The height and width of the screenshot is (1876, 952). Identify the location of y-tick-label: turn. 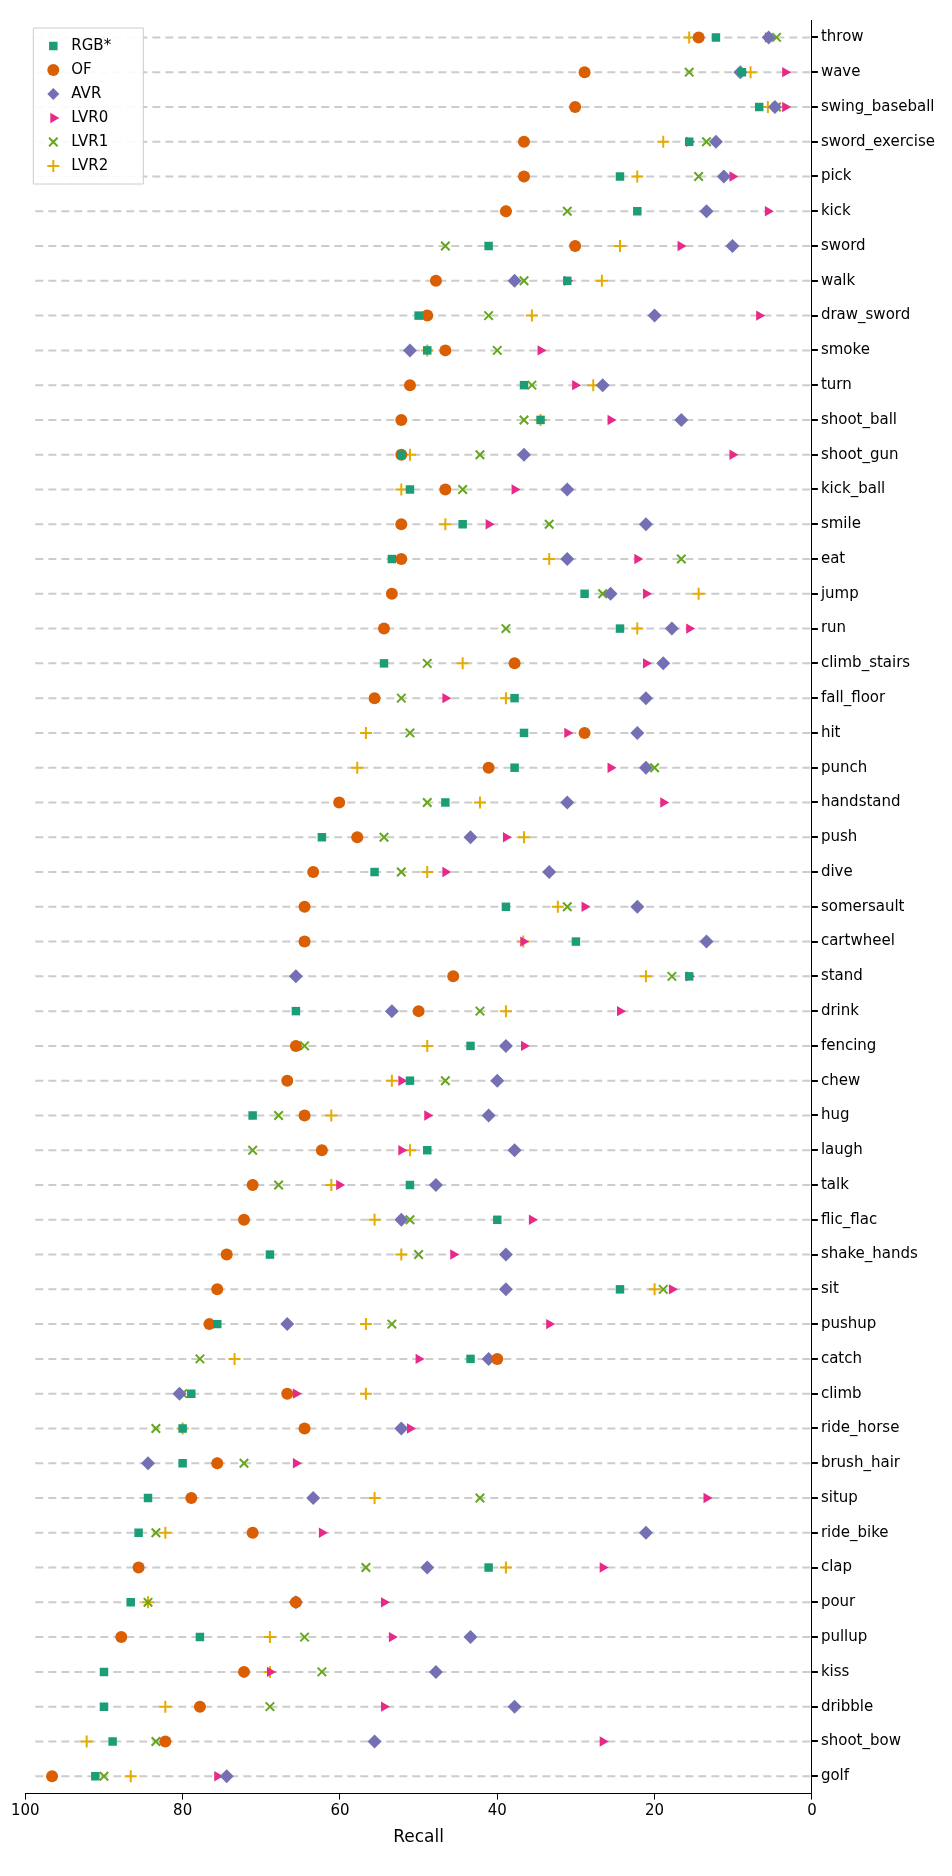
(836, 384).